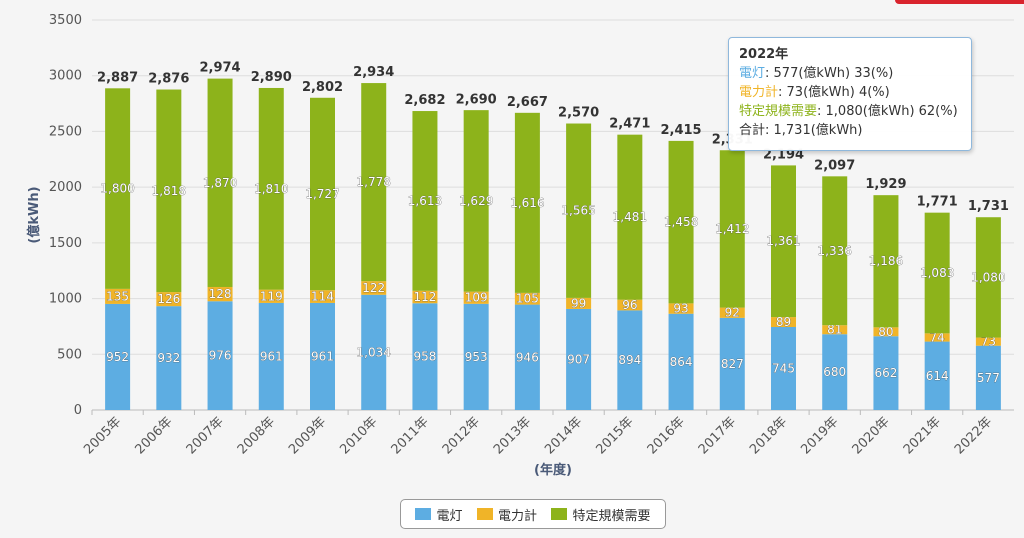 The image size is (1024, 538). Describe the element at coordinates (937, 202) in the screenshot. I see `total-value-label: 1,771` at that location.